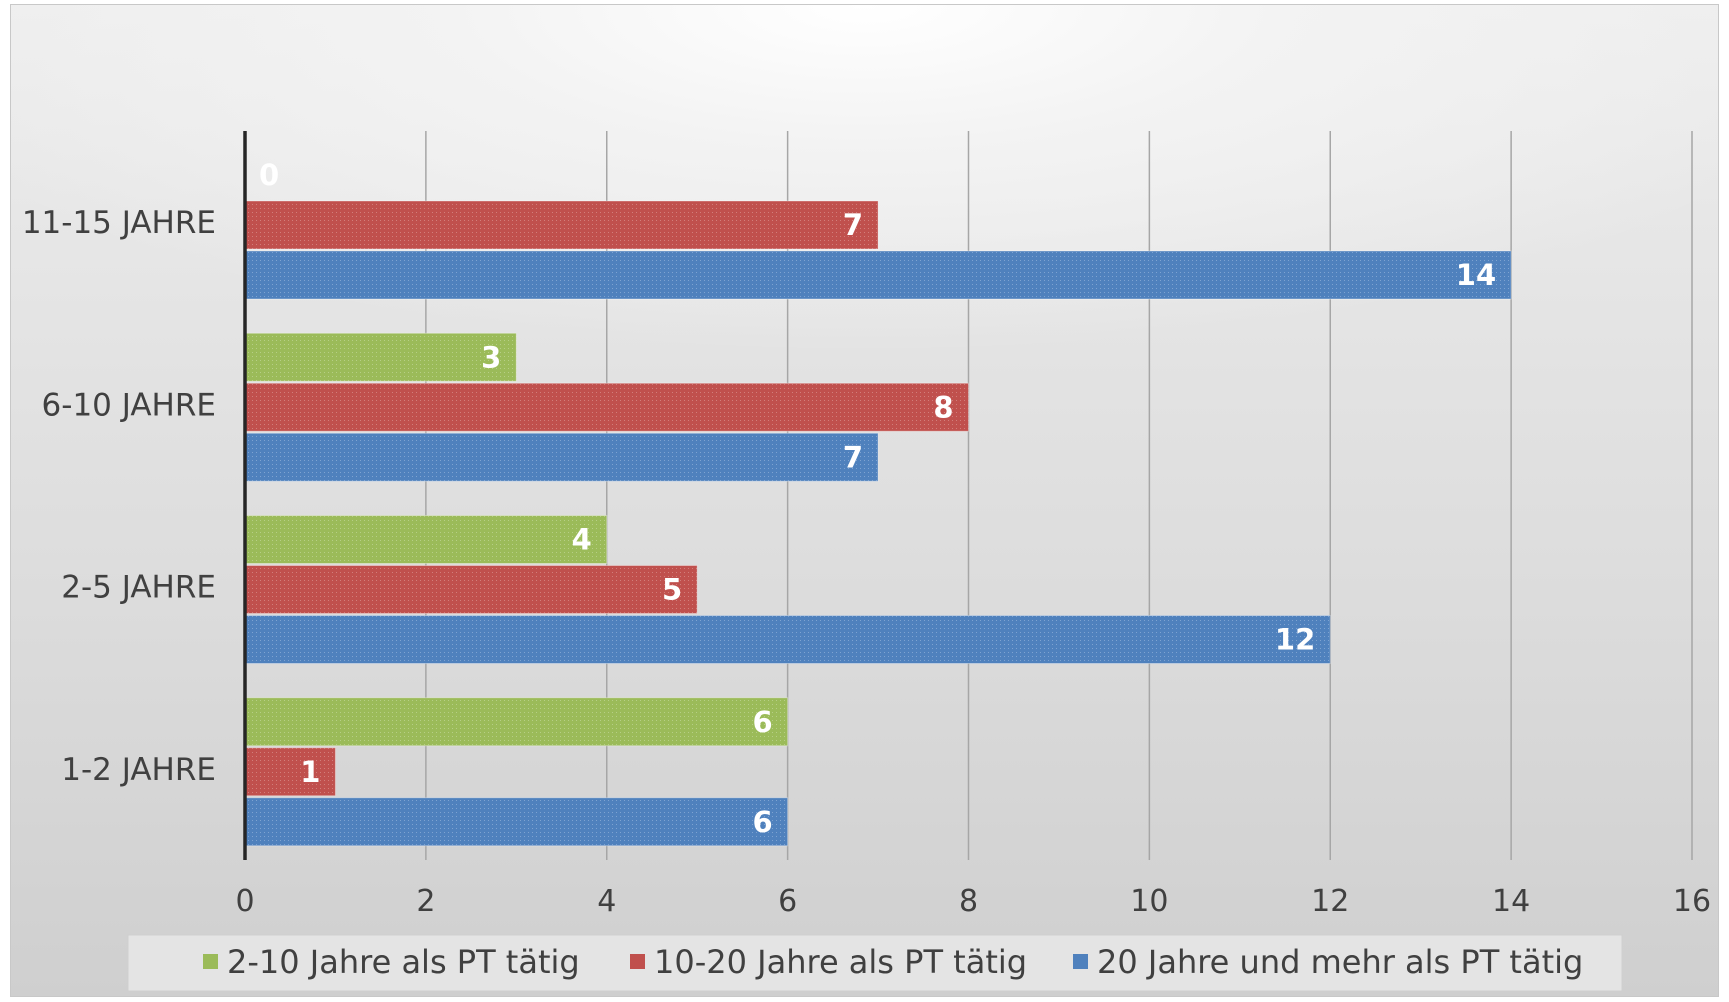 This screenshot has height=1002, width=1729. I want to click on x-tick-label: 2, so click(425, 901).